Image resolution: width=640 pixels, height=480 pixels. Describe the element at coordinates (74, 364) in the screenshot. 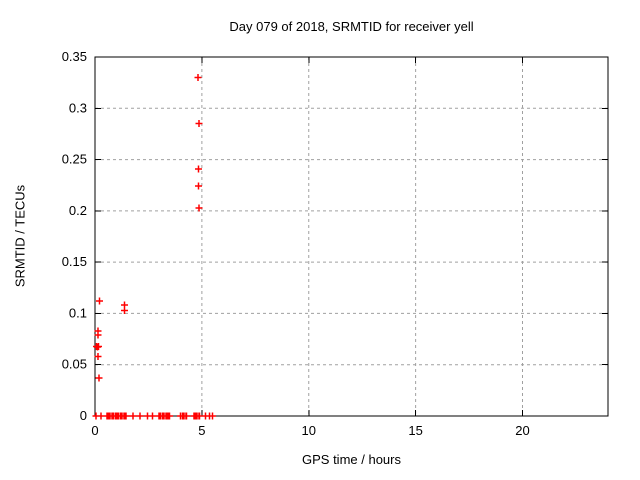

I see `y-tick-label: 0.05` at that location.